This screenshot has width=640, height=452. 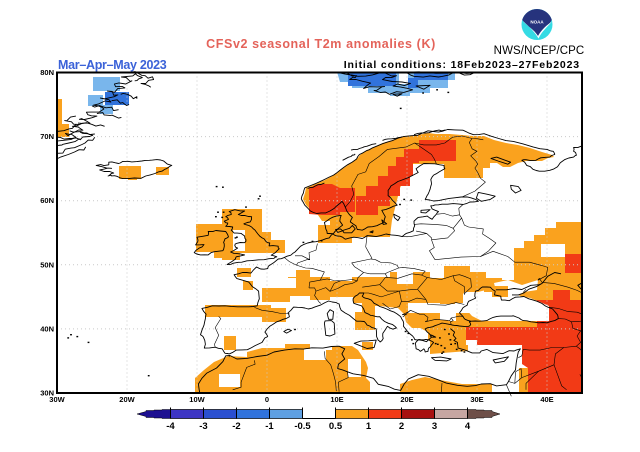 I want to click on svg-text: 80N, so click(x=47, y=72).